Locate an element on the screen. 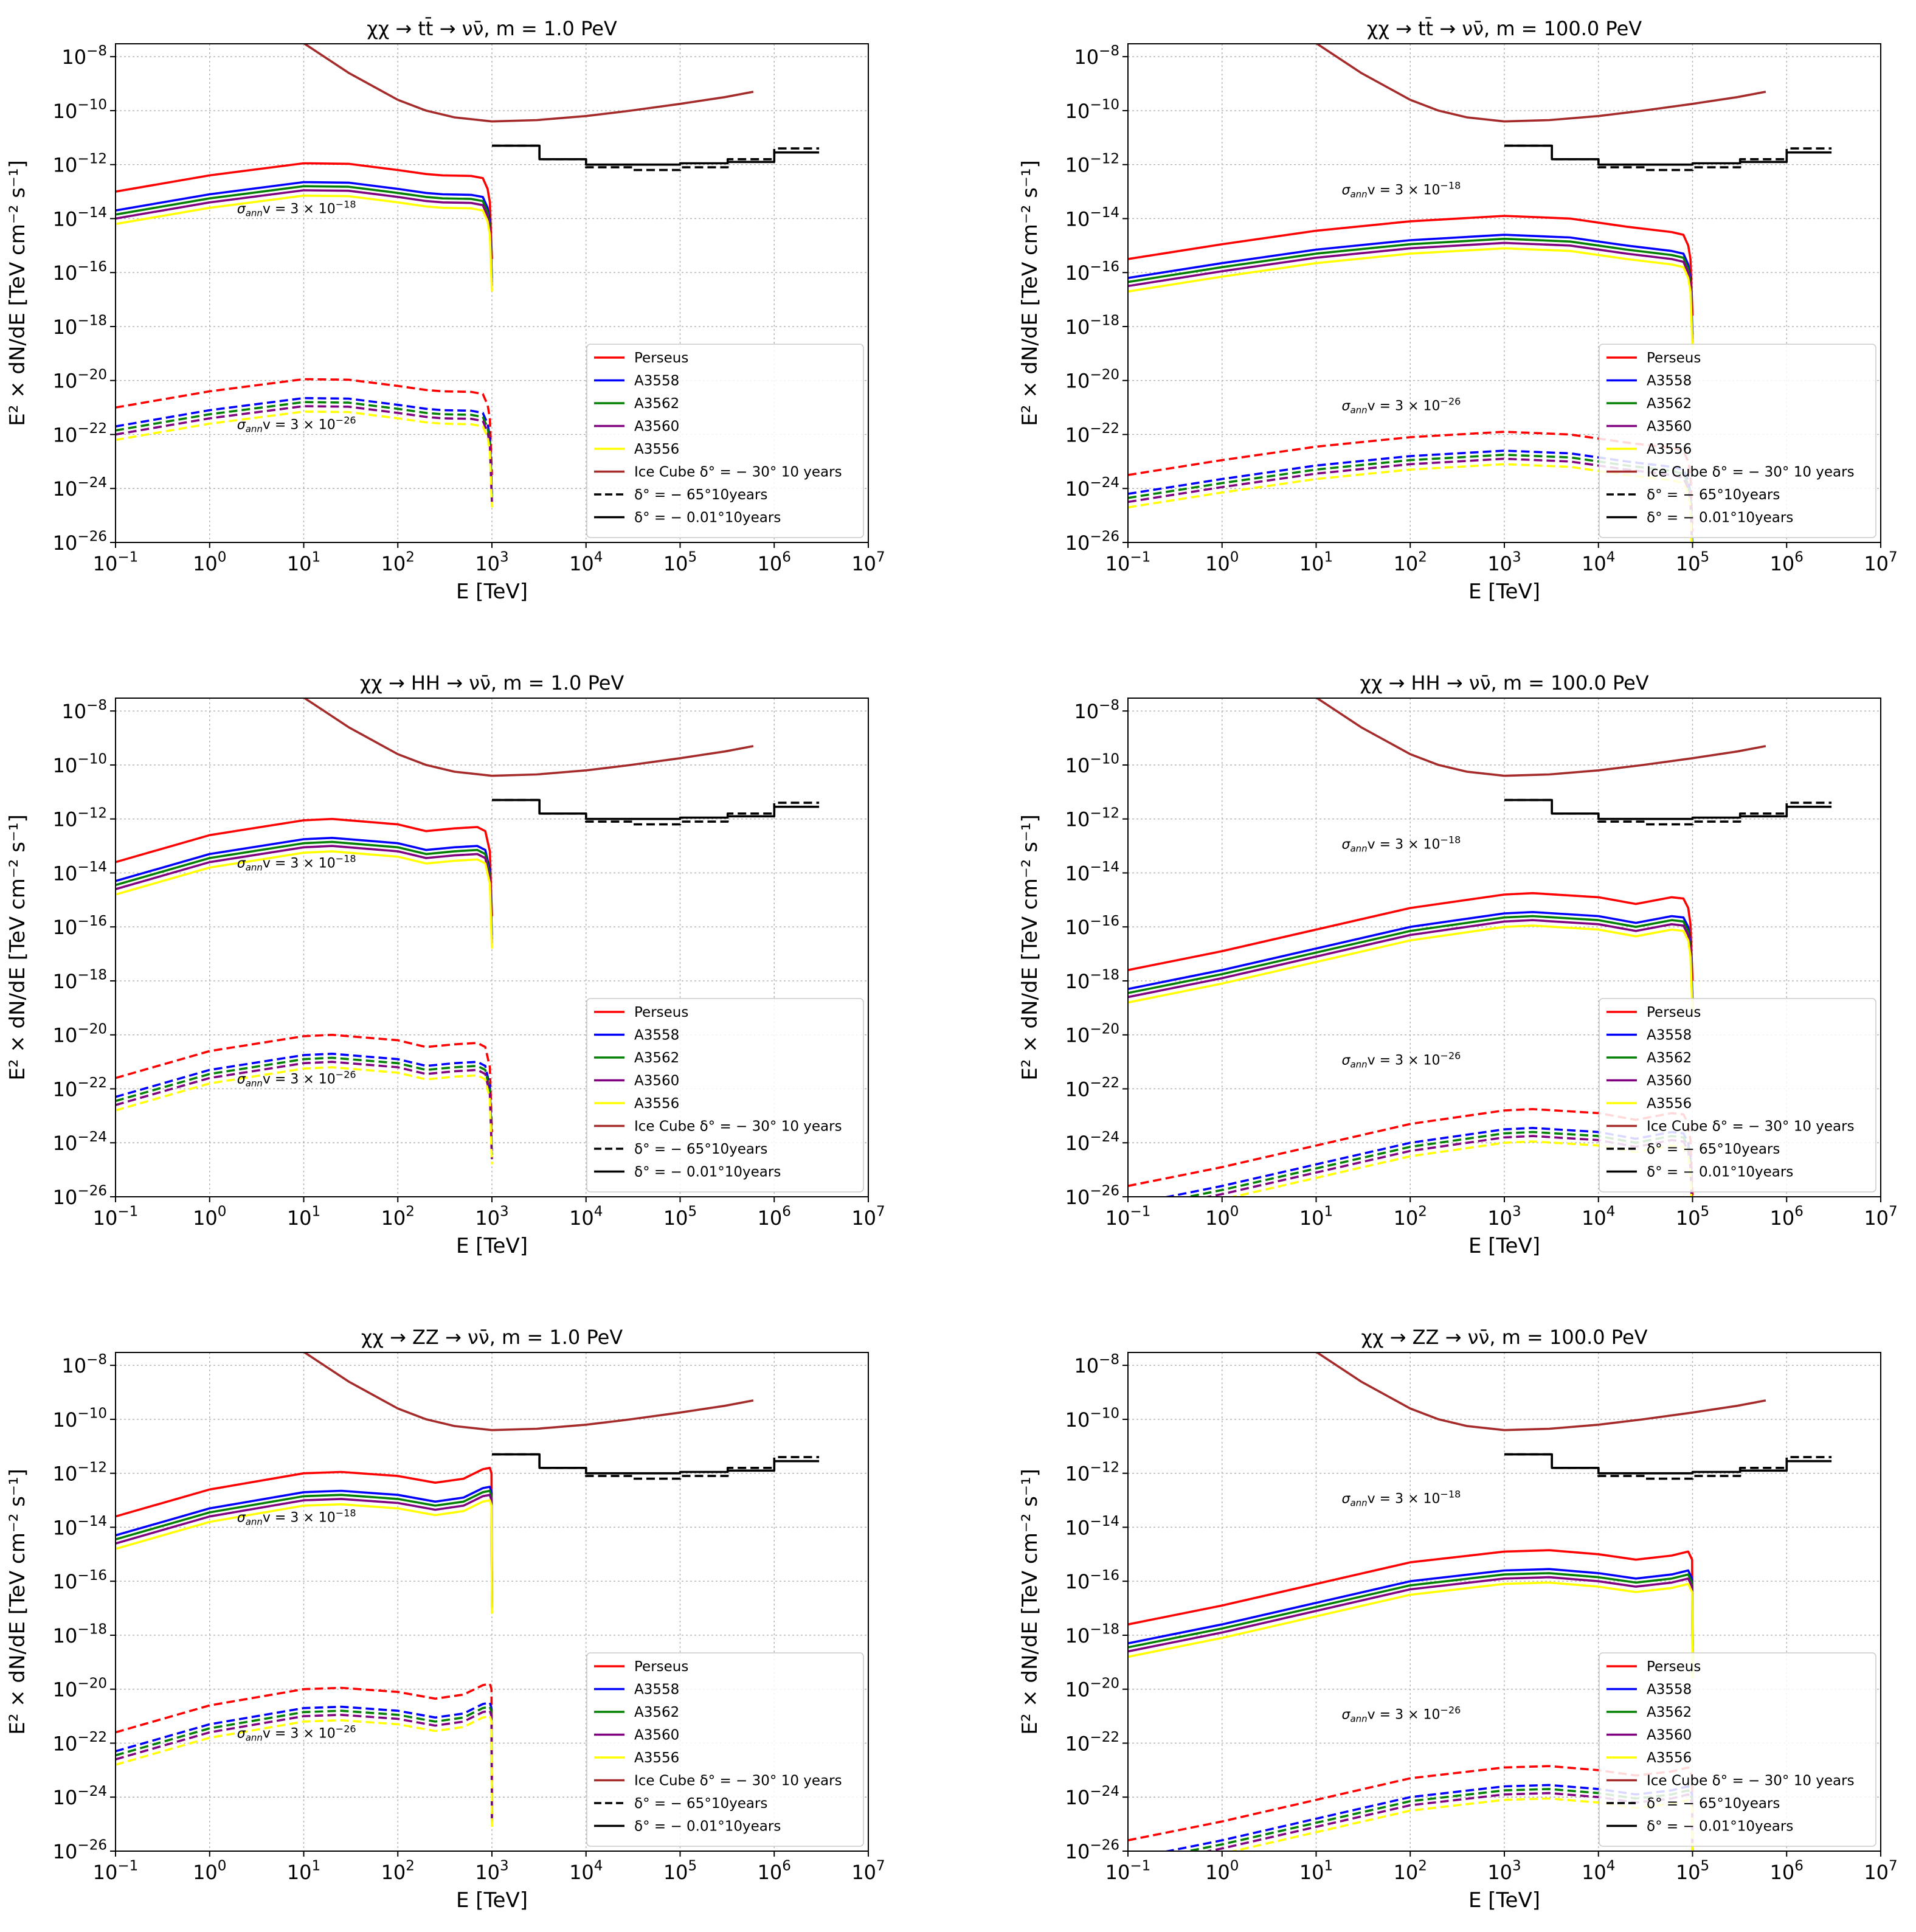  y-tick-label-exp: −24 is located at coordinates (92, 1137).